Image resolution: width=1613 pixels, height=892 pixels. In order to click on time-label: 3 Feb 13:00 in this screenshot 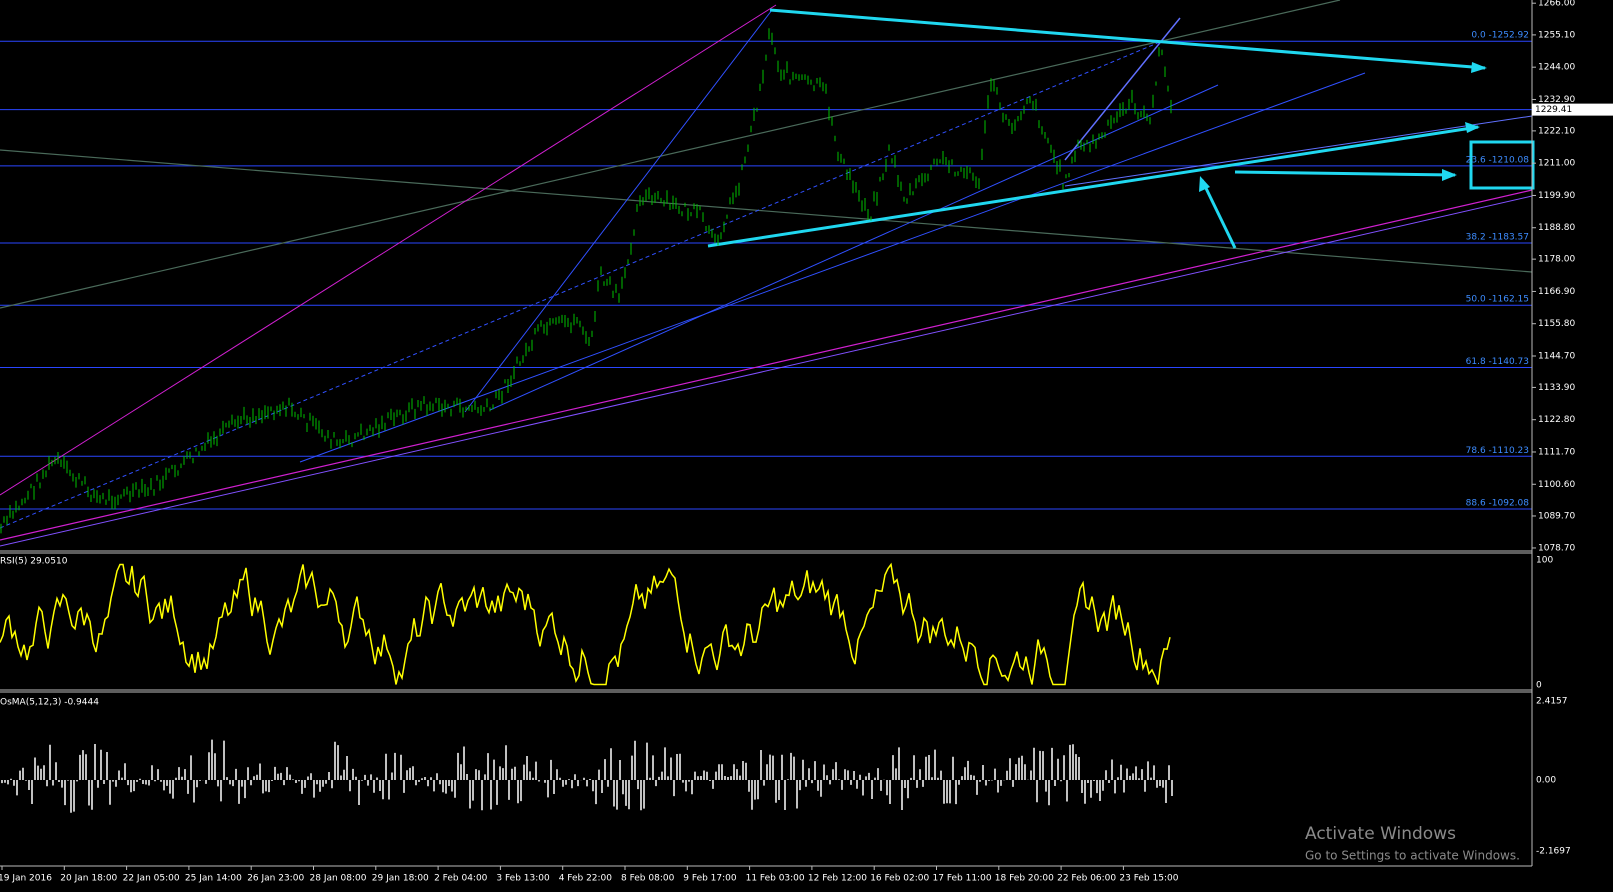, I will do `click(523, 879)`.